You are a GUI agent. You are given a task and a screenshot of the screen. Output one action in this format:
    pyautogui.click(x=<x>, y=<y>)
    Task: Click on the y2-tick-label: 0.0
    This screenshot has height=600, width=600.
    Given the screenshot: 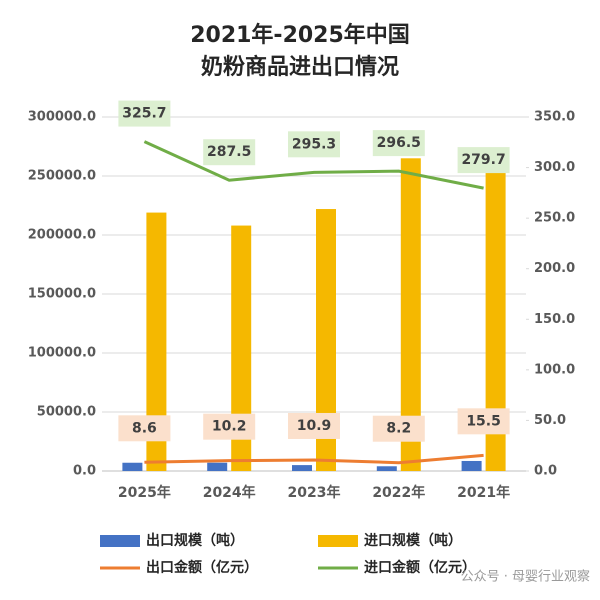 What is the action you would take?
    pyautogui.click(x=545, y=471)
    